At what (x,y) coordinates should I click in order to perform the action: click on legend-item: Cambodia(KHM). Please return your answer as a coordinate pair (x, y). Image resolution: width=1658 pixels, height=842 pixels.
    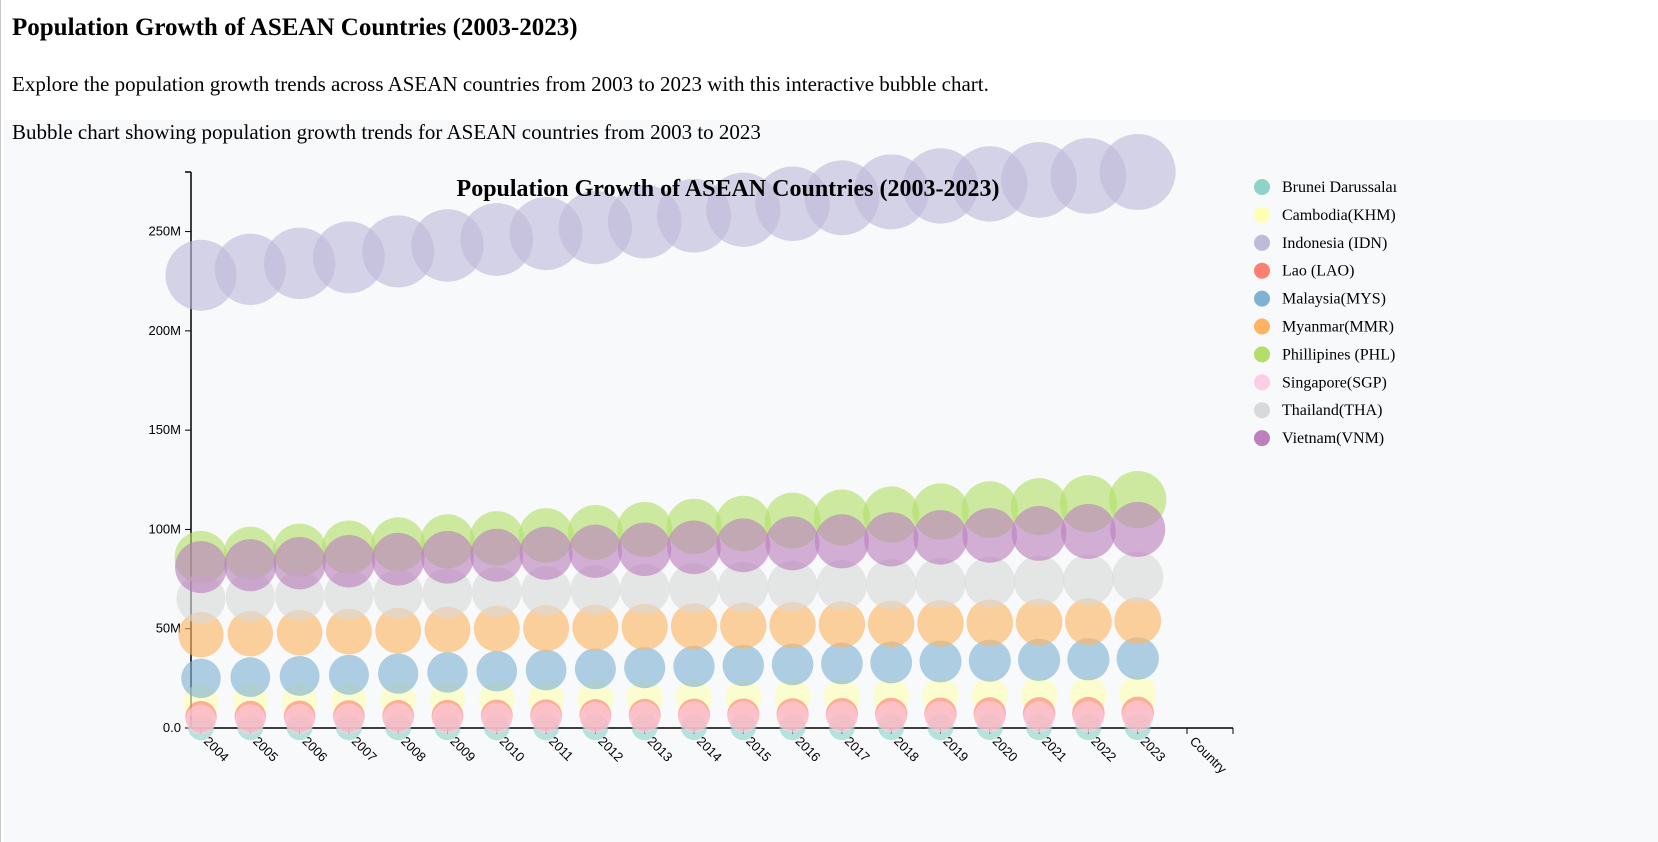
    Looking at the image, I should click on (1325, 215).